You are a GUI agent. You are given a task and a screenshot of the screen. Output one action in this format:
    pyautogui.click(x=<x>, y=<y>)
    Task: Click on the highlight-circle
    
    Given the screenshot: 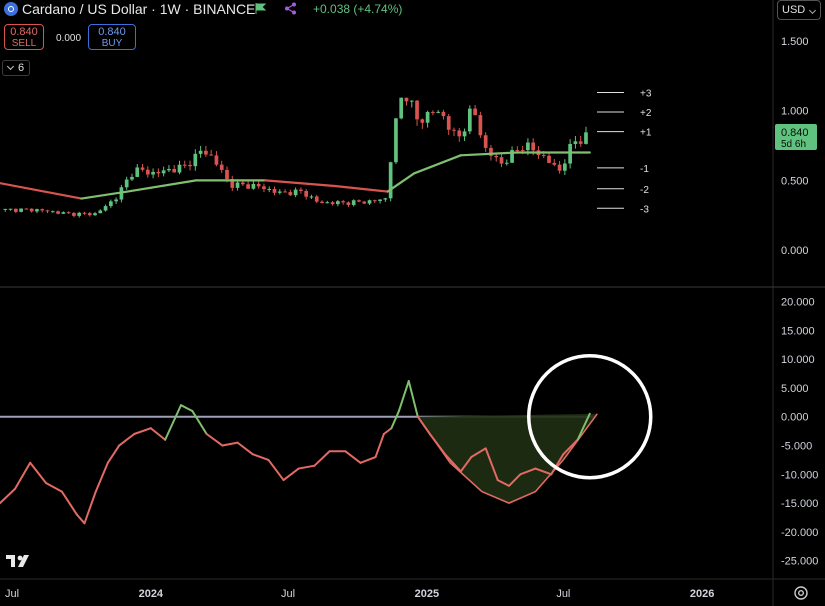 What is the action you would take?
    pyautogui.click(x=589, y=416)
    